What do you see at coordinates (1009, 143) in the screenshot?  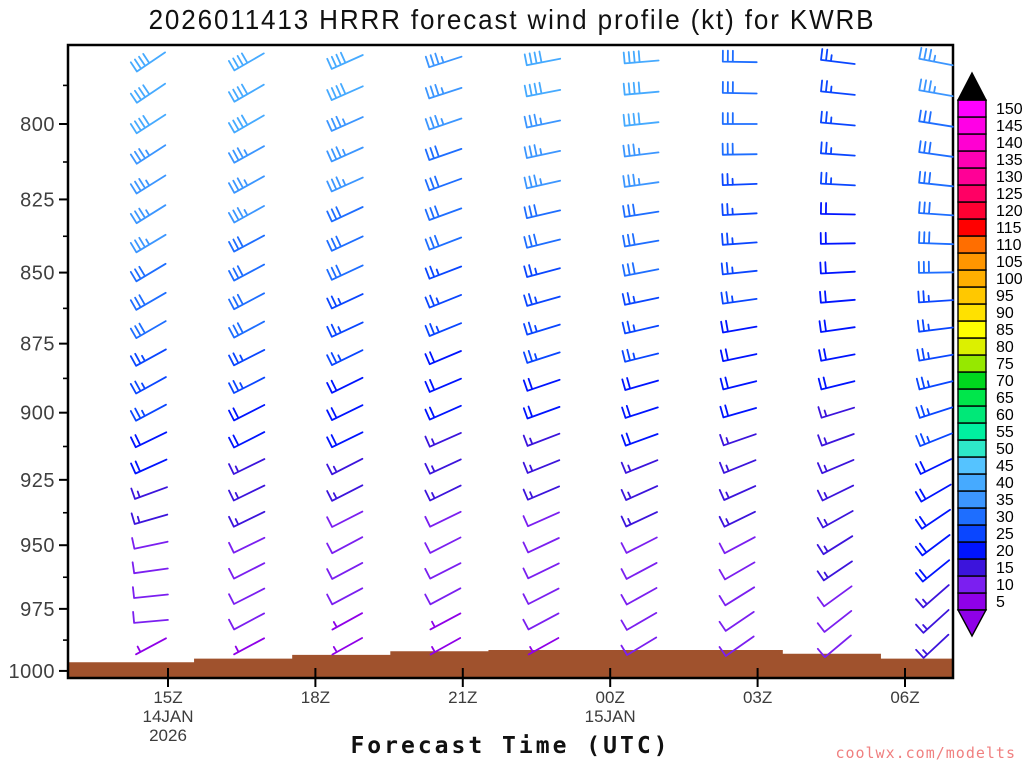 I see `colorbar-label: 140` at bounding box center [1009, 143].